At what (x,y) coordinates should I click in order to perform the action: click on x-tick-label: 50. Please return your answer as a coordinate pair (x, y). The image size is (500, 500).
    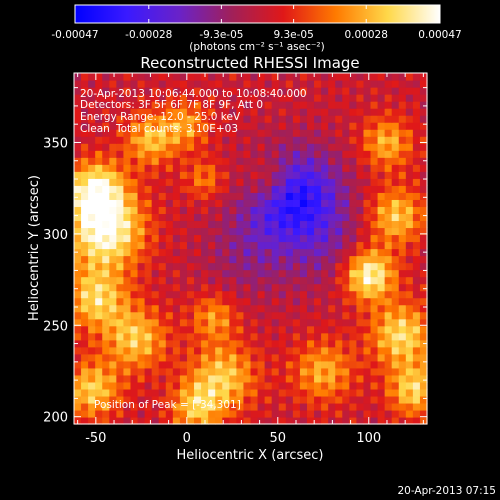
    Looking at the image, I should click on (278, 438).